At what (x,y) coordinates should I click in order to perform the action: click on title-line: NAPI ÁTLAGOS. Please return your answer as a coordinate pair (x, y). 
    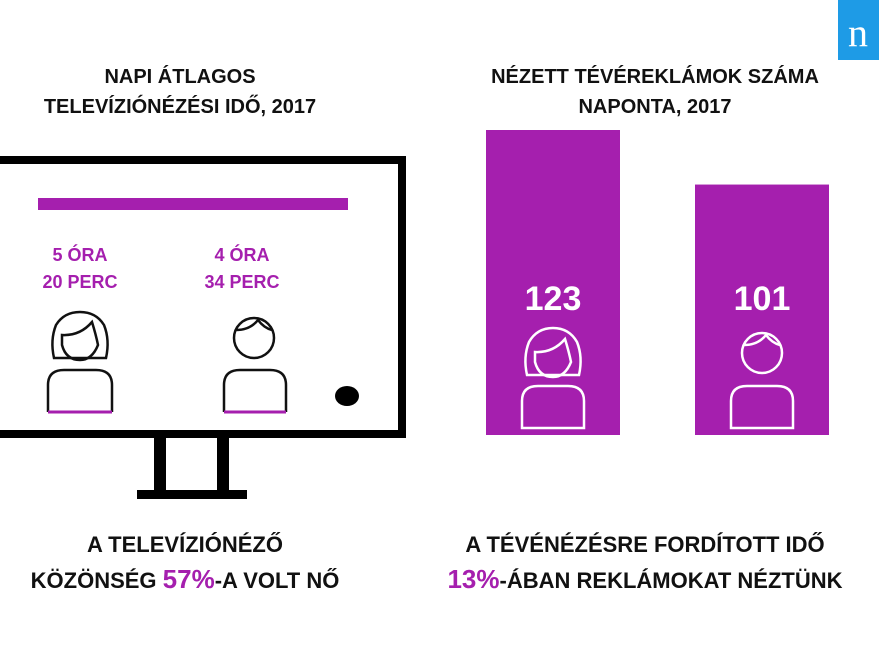
    Looking at the image, I should click on (180, 77).